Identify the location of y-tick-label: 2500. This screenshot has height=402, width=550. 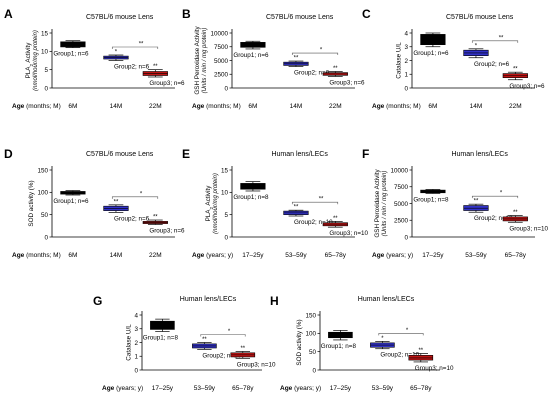
(221, 75).